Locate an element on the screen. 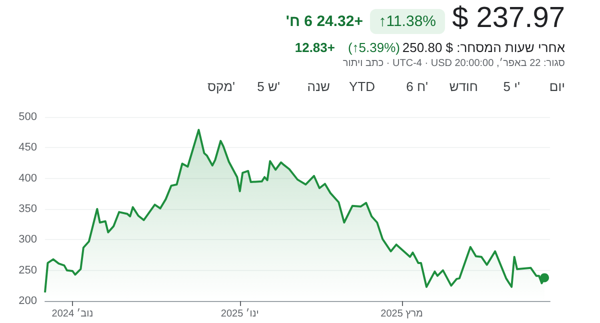 The width and height of the screenshot is (600, 323). y-tick-label: 250 is located at coordinates (27, 270).